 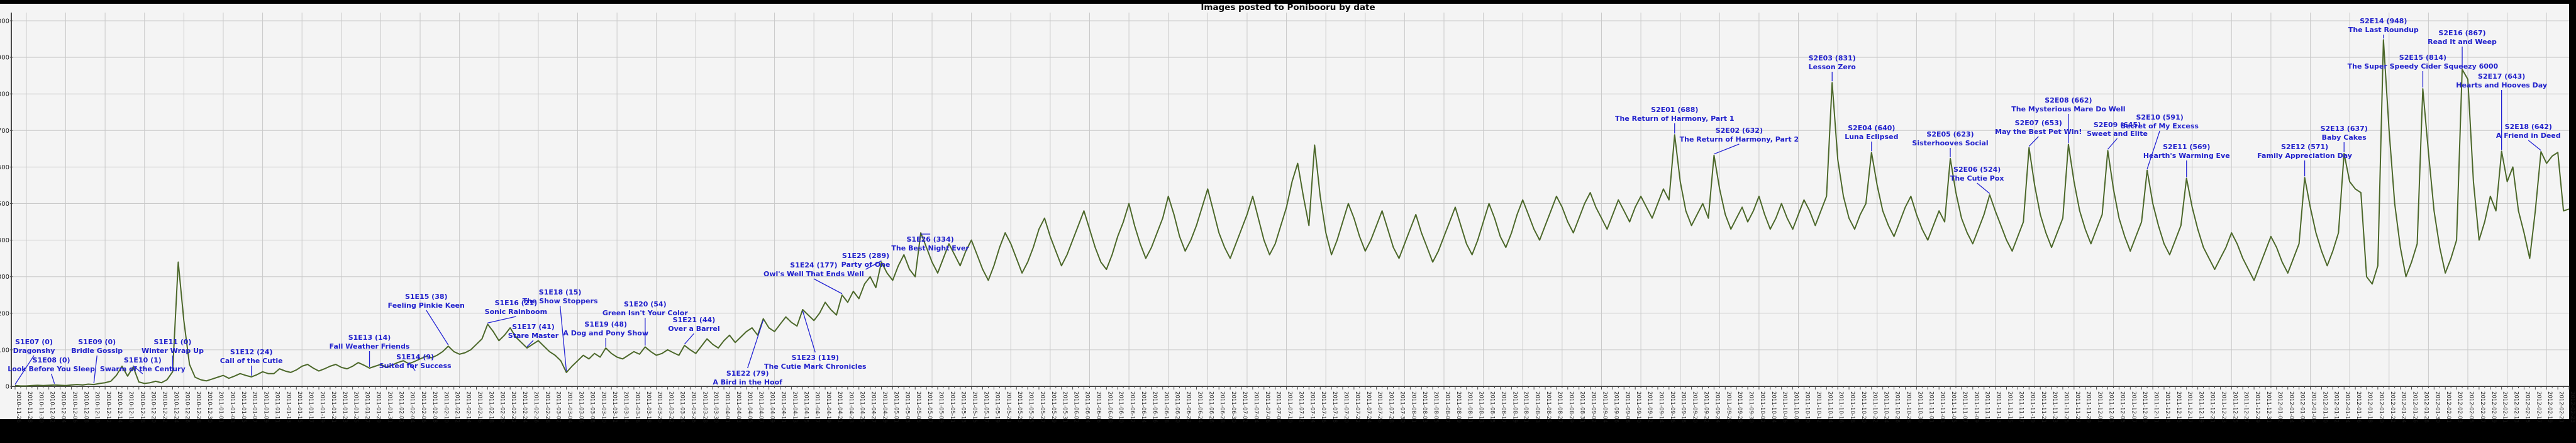 I want to click on x-axis-tick-label: 2011-12-31, so click(x=2268, y=407).